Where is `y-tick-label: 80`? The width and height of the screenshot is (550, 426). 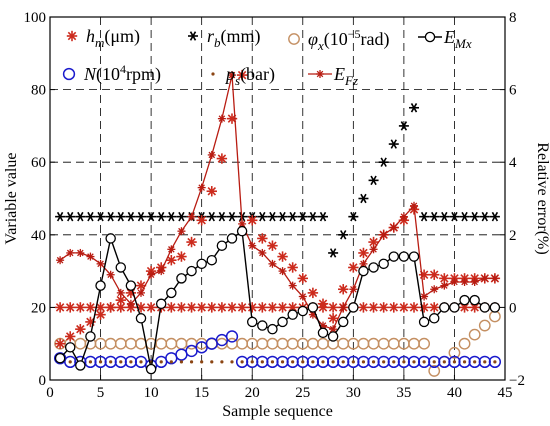 y-tick-label: 80 is located at coordinates (38, 91).